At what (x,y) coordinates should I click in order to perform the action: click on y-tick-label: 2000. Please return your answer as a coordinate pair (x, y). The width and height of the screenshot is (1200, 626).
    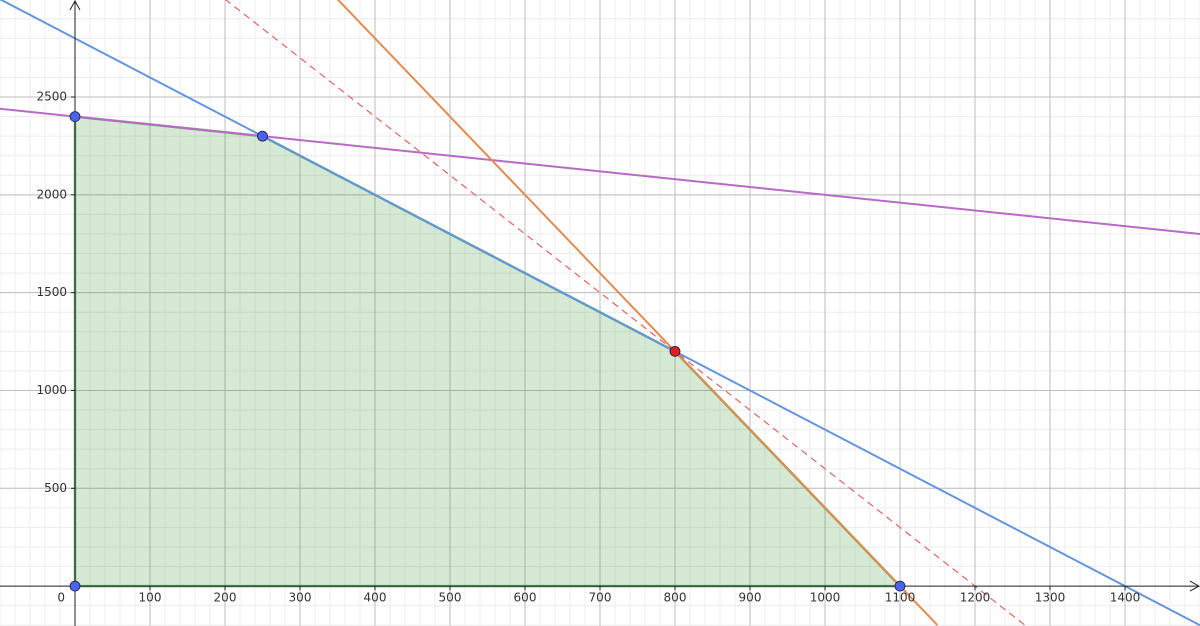
    Looking at the image, I should click on (51, 194).